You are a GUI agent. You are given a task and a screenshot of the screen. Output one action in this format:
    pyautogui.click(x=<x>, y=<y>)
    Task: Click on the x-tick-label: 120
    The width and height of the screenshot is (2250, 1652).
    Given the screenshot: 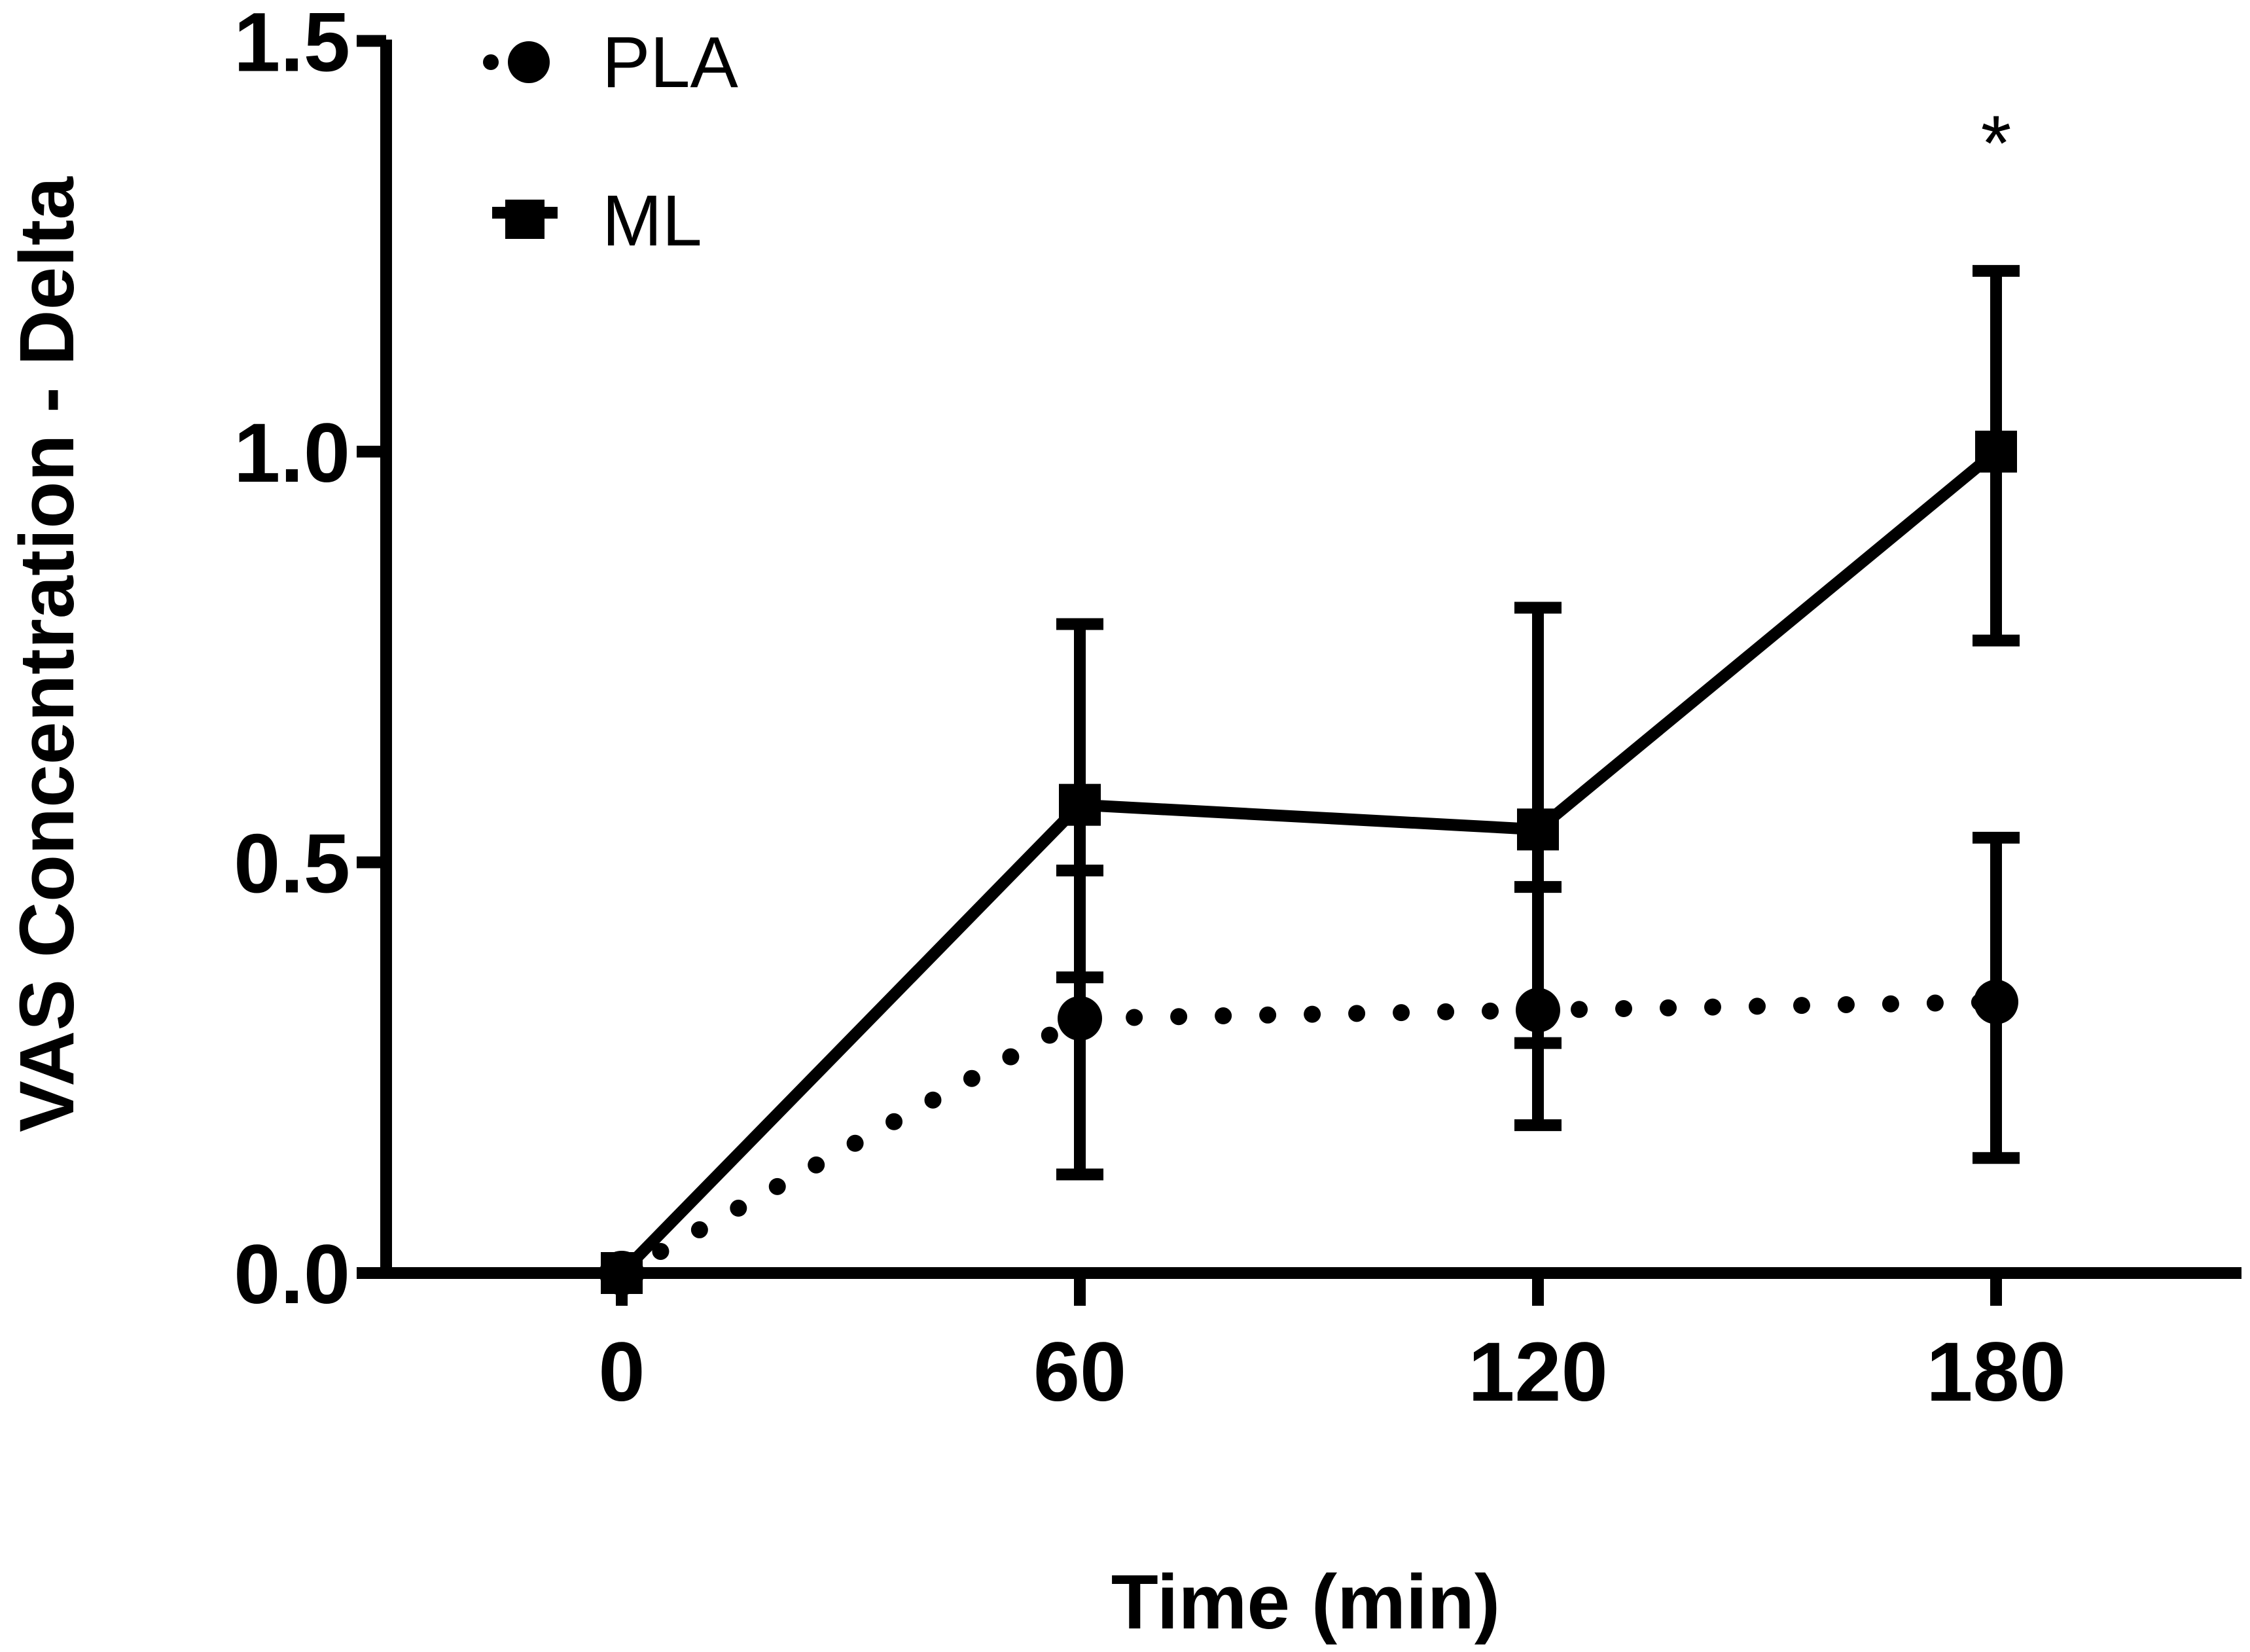 What is the action you would take?
    pyautogui.click(x=1538, y=1372)
    